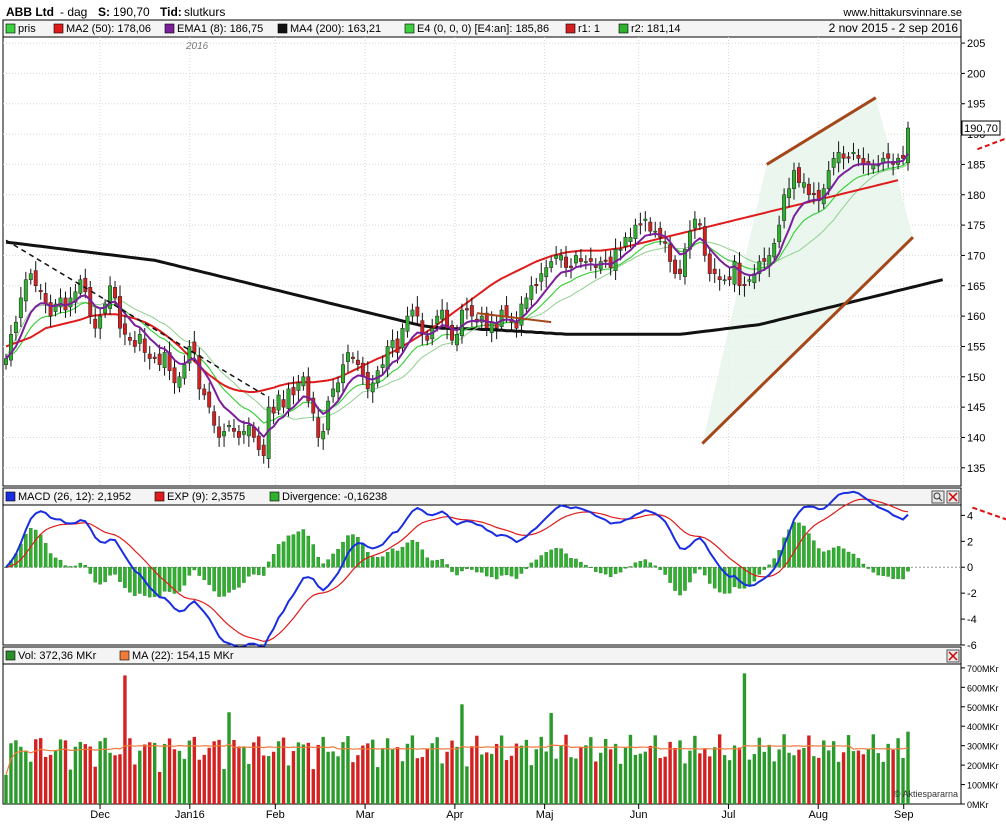  Describe the element at coordinates (976, 165) in the screenshot. I see `y-tick-label: 185` at that location.